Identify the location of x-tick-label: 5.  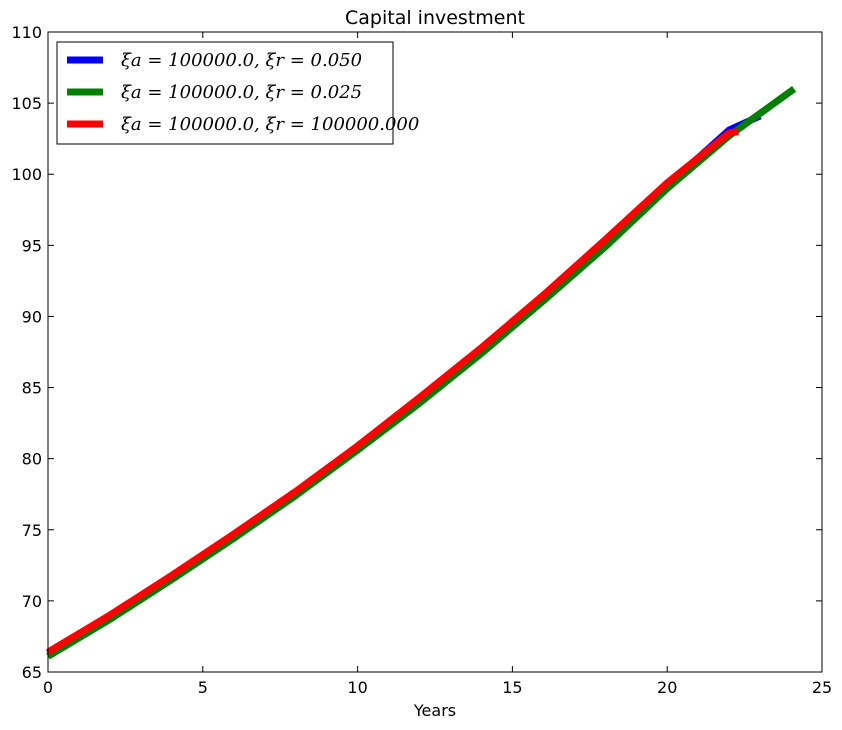
(203, 687).